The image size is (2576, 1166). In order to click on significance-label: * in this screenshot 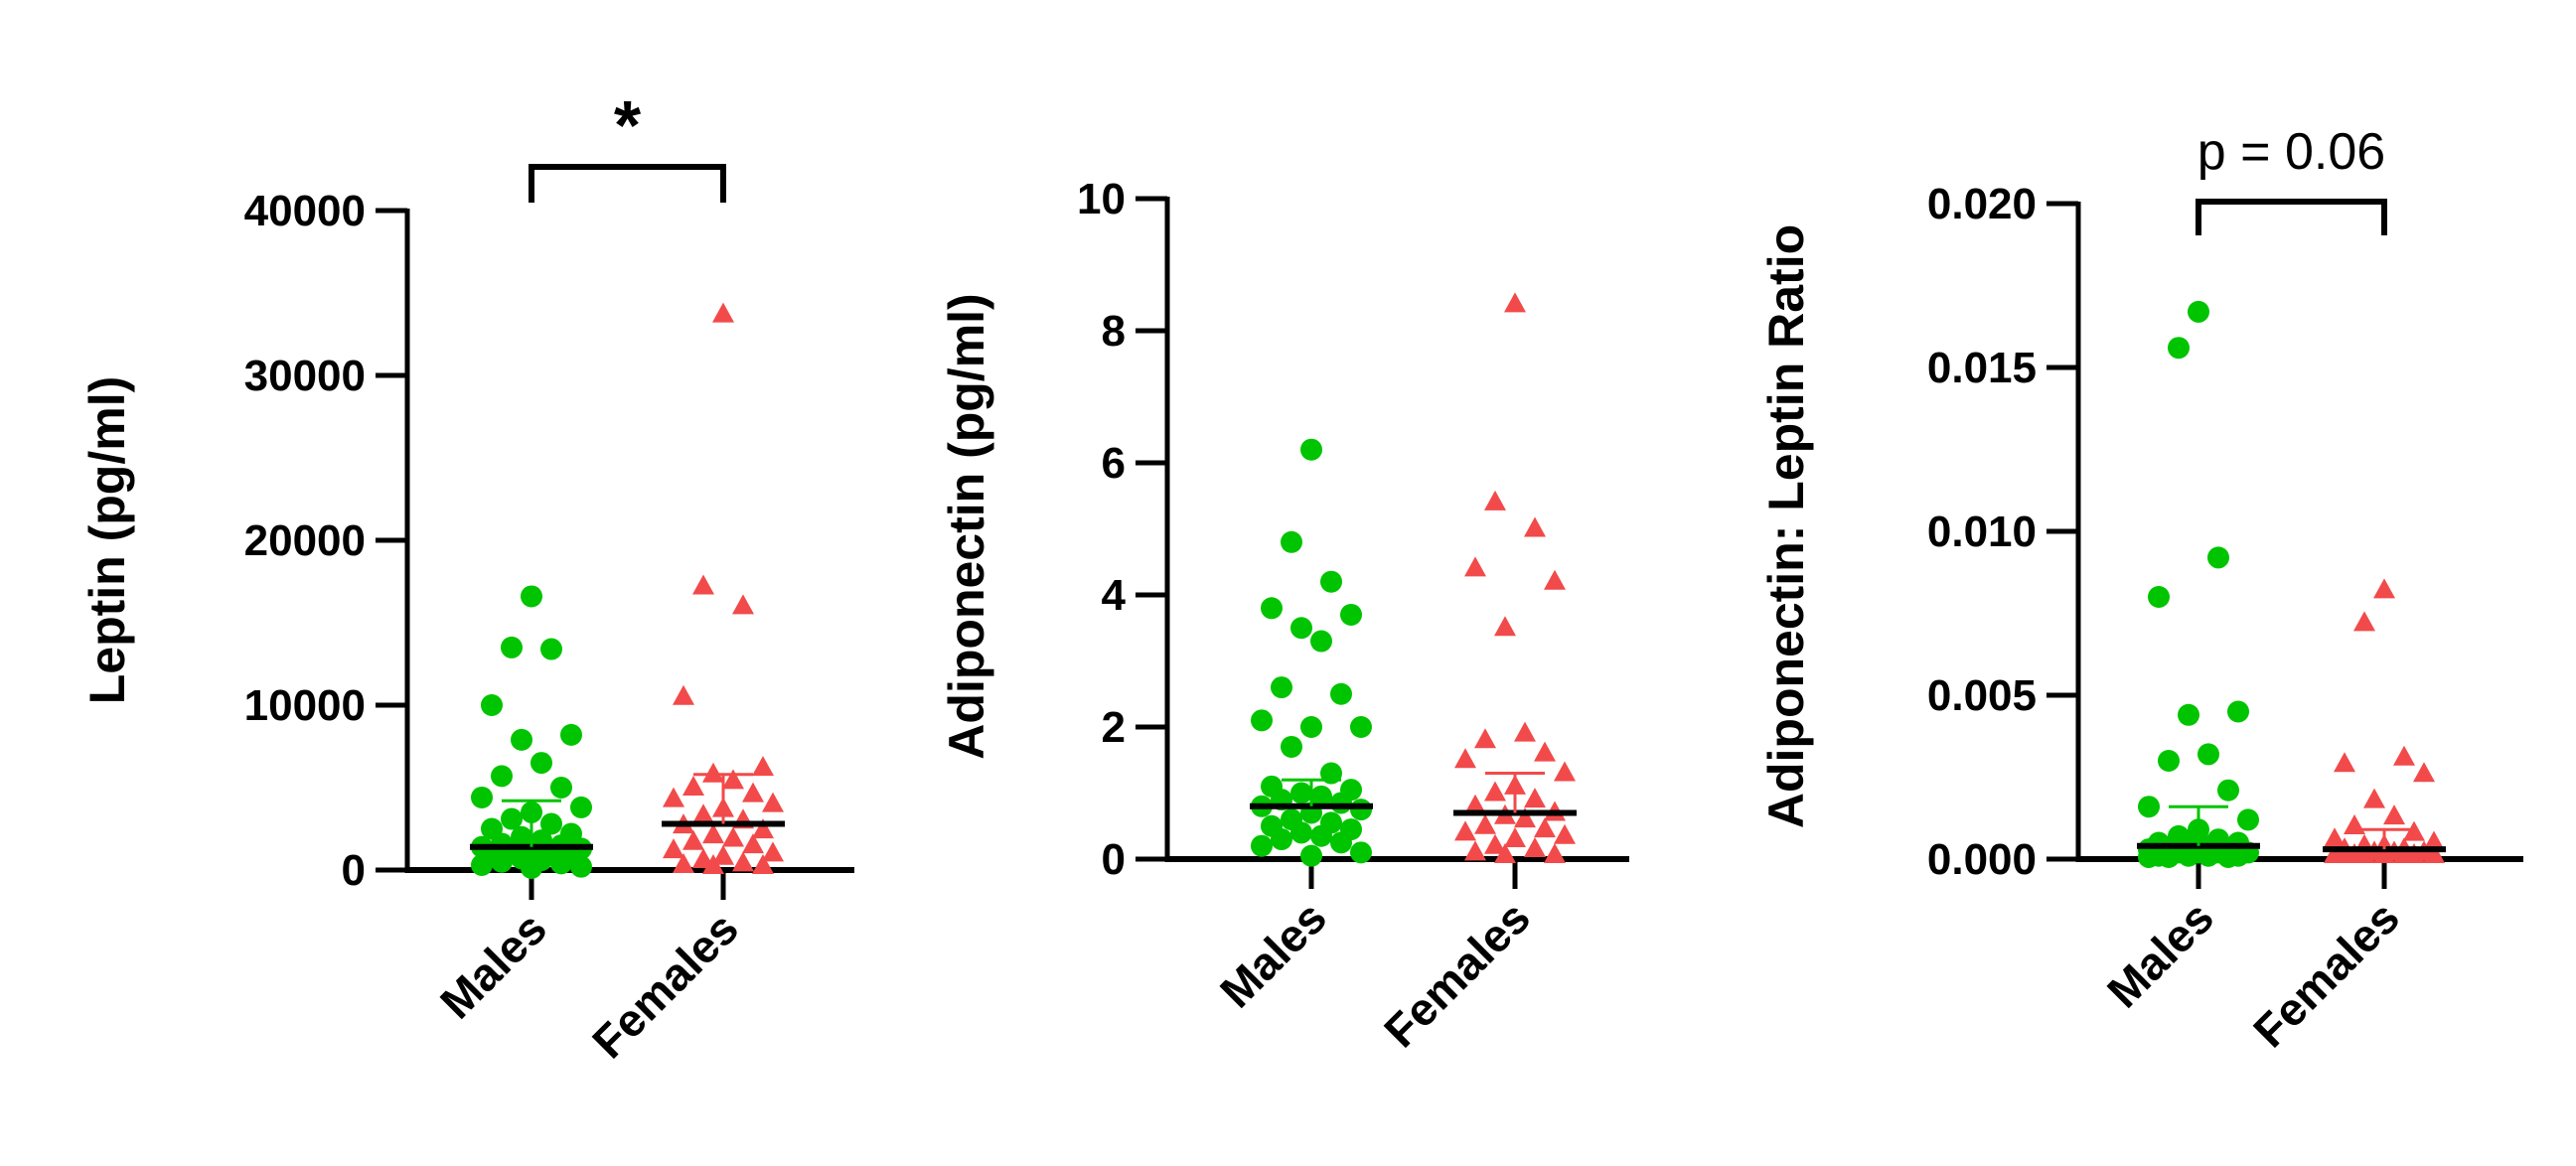, I will do `click(628, 125)`.